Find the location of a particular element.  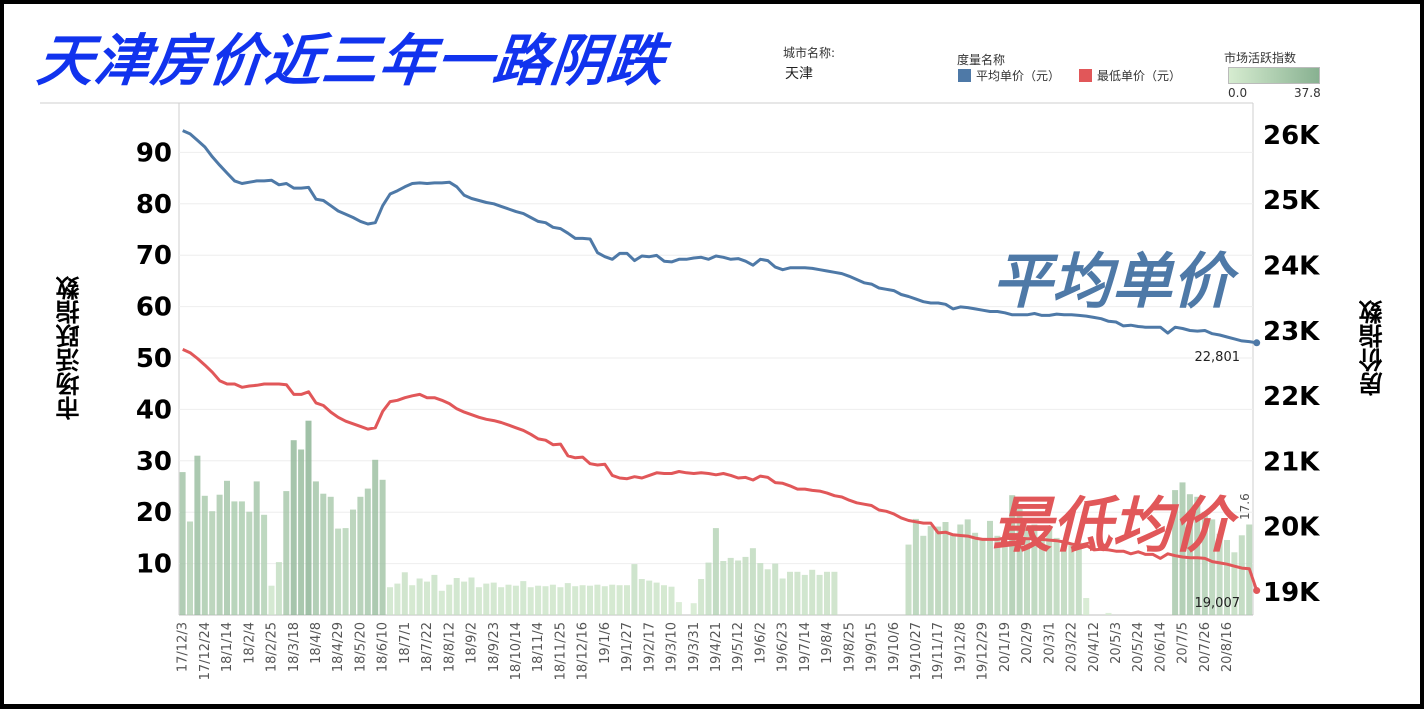

svg-text: 20/8/16 is located at coordinates (1227, 647).